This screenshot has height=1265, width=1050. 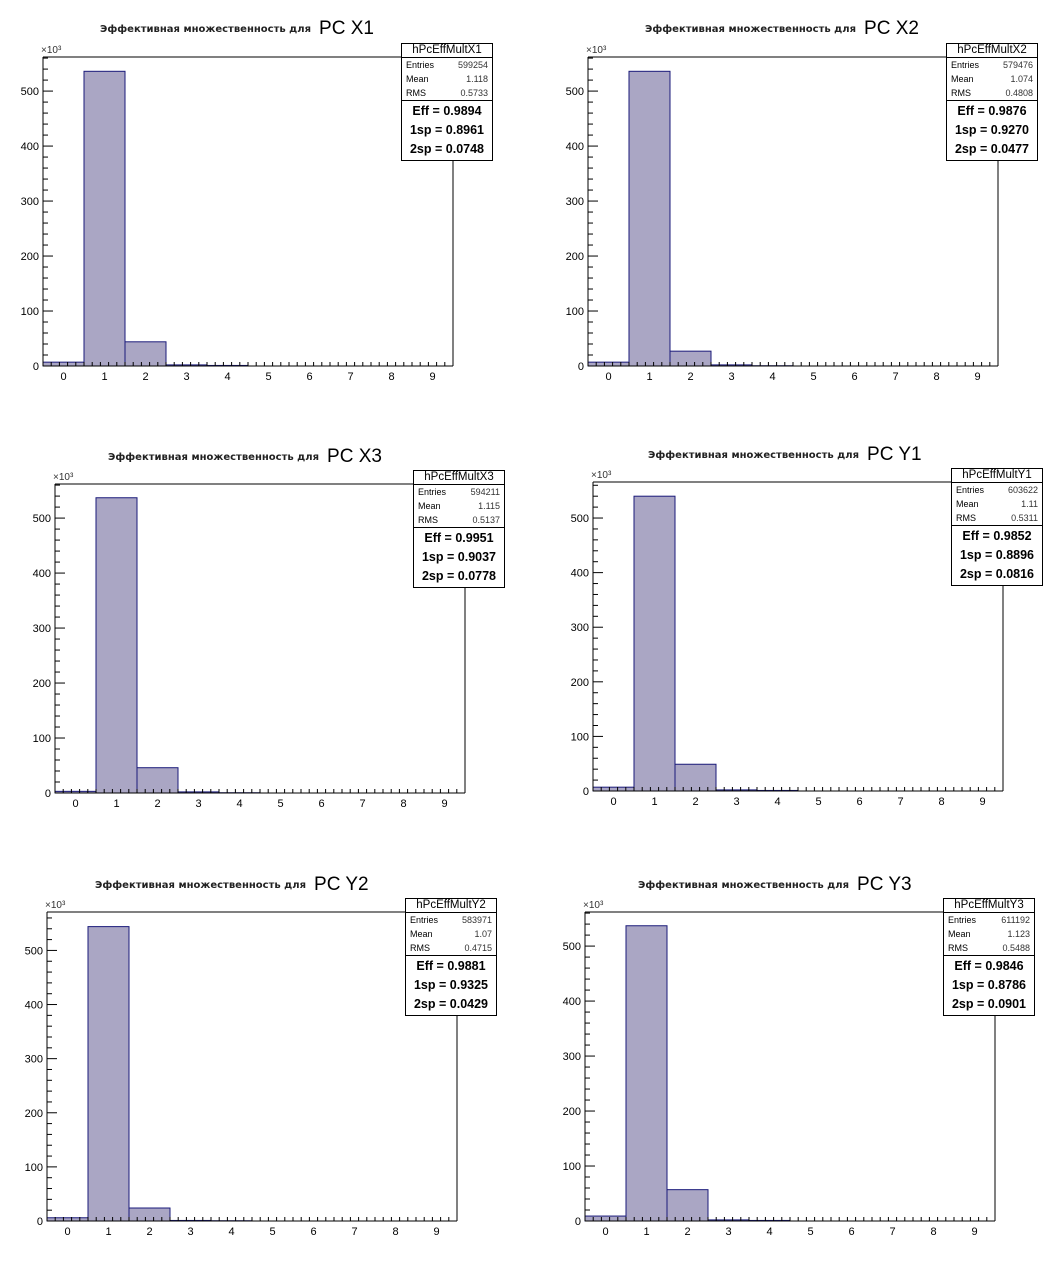 I want to click on stats-box-title: hPcEffMultX2, so click(x=992, y=51).